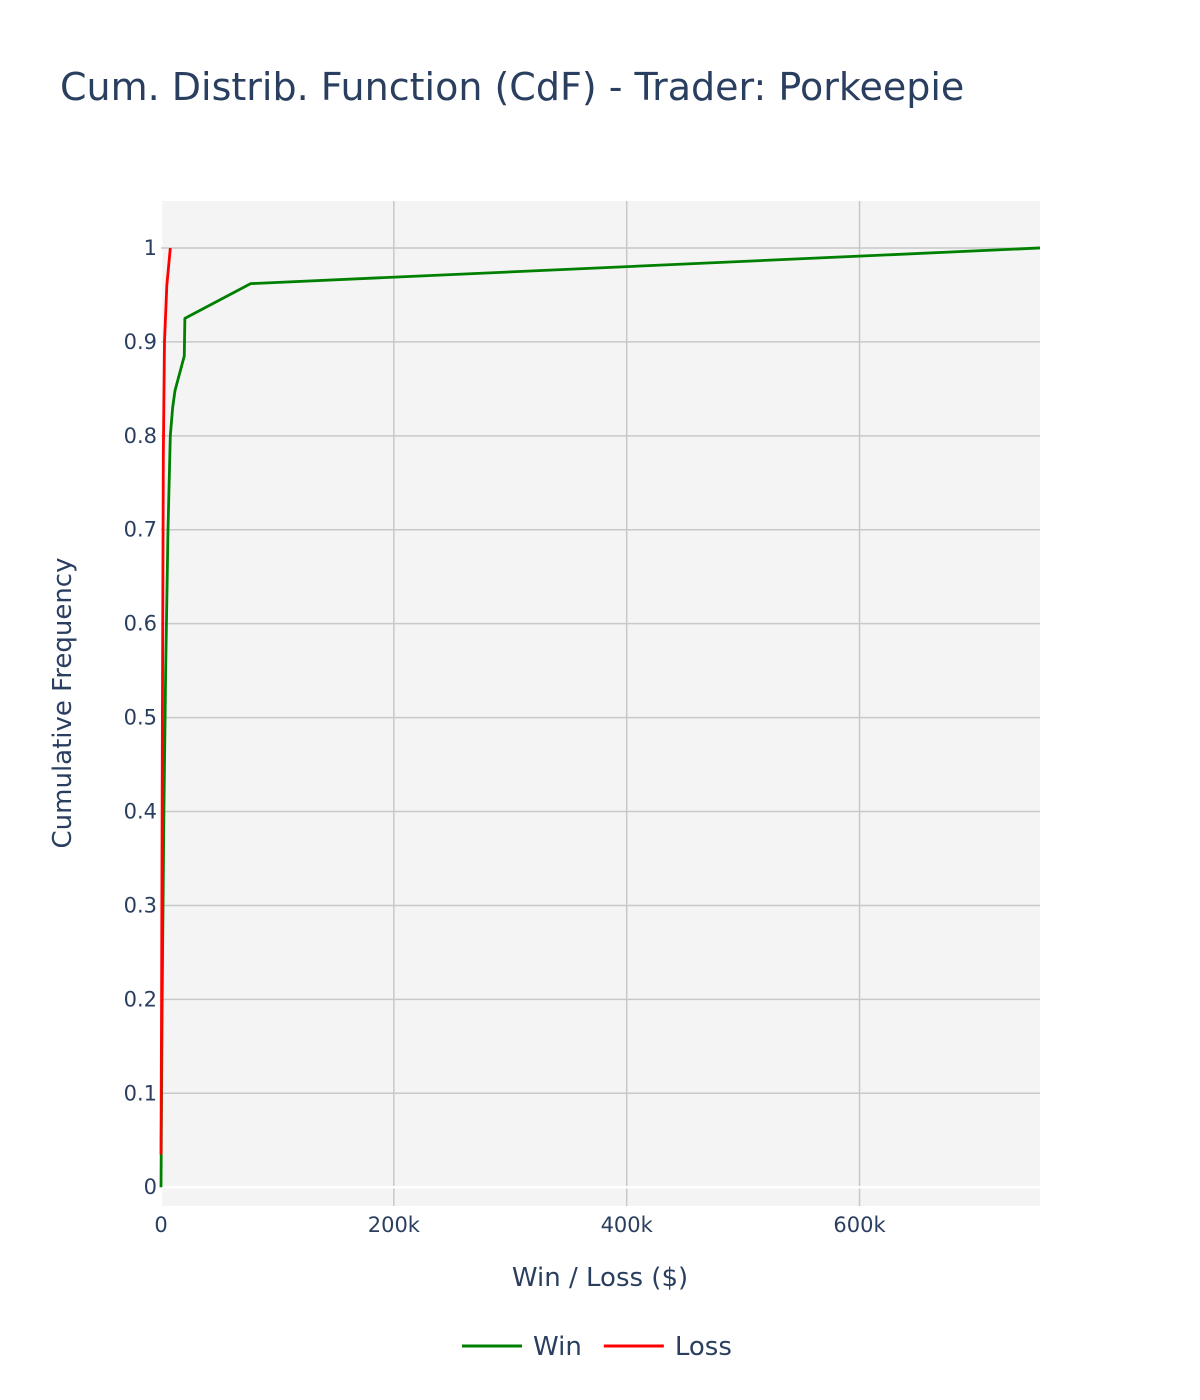 This screenshot has width=1200, height=1400. What do you see at coordinates (520, 1225) in the screenshot?
I see `x-tick-labels: 0 200k 400k 600k` at bounding box center [520, 1225].